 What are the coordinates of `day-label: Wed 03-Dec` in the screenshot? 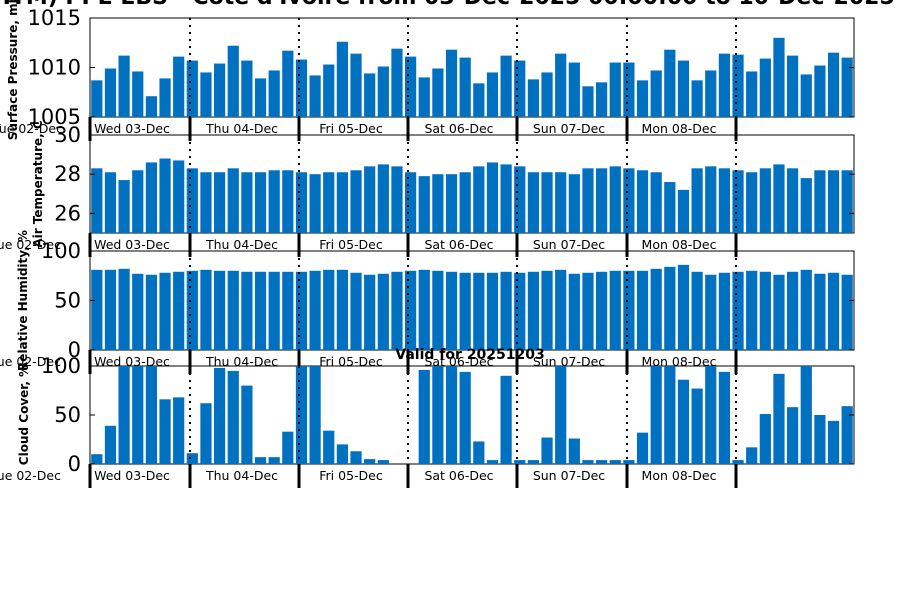 It's located at (132, 128).